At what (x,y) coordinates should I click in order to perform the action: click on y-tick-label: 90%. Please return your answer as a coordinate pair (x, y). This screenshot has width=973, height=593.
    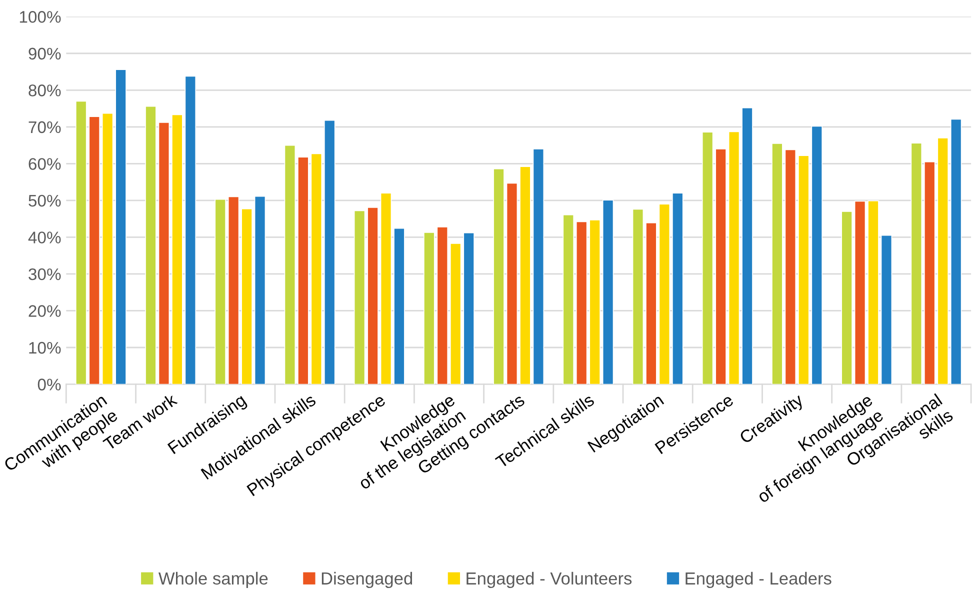
    Looking at the image, I should click on (44, 54).